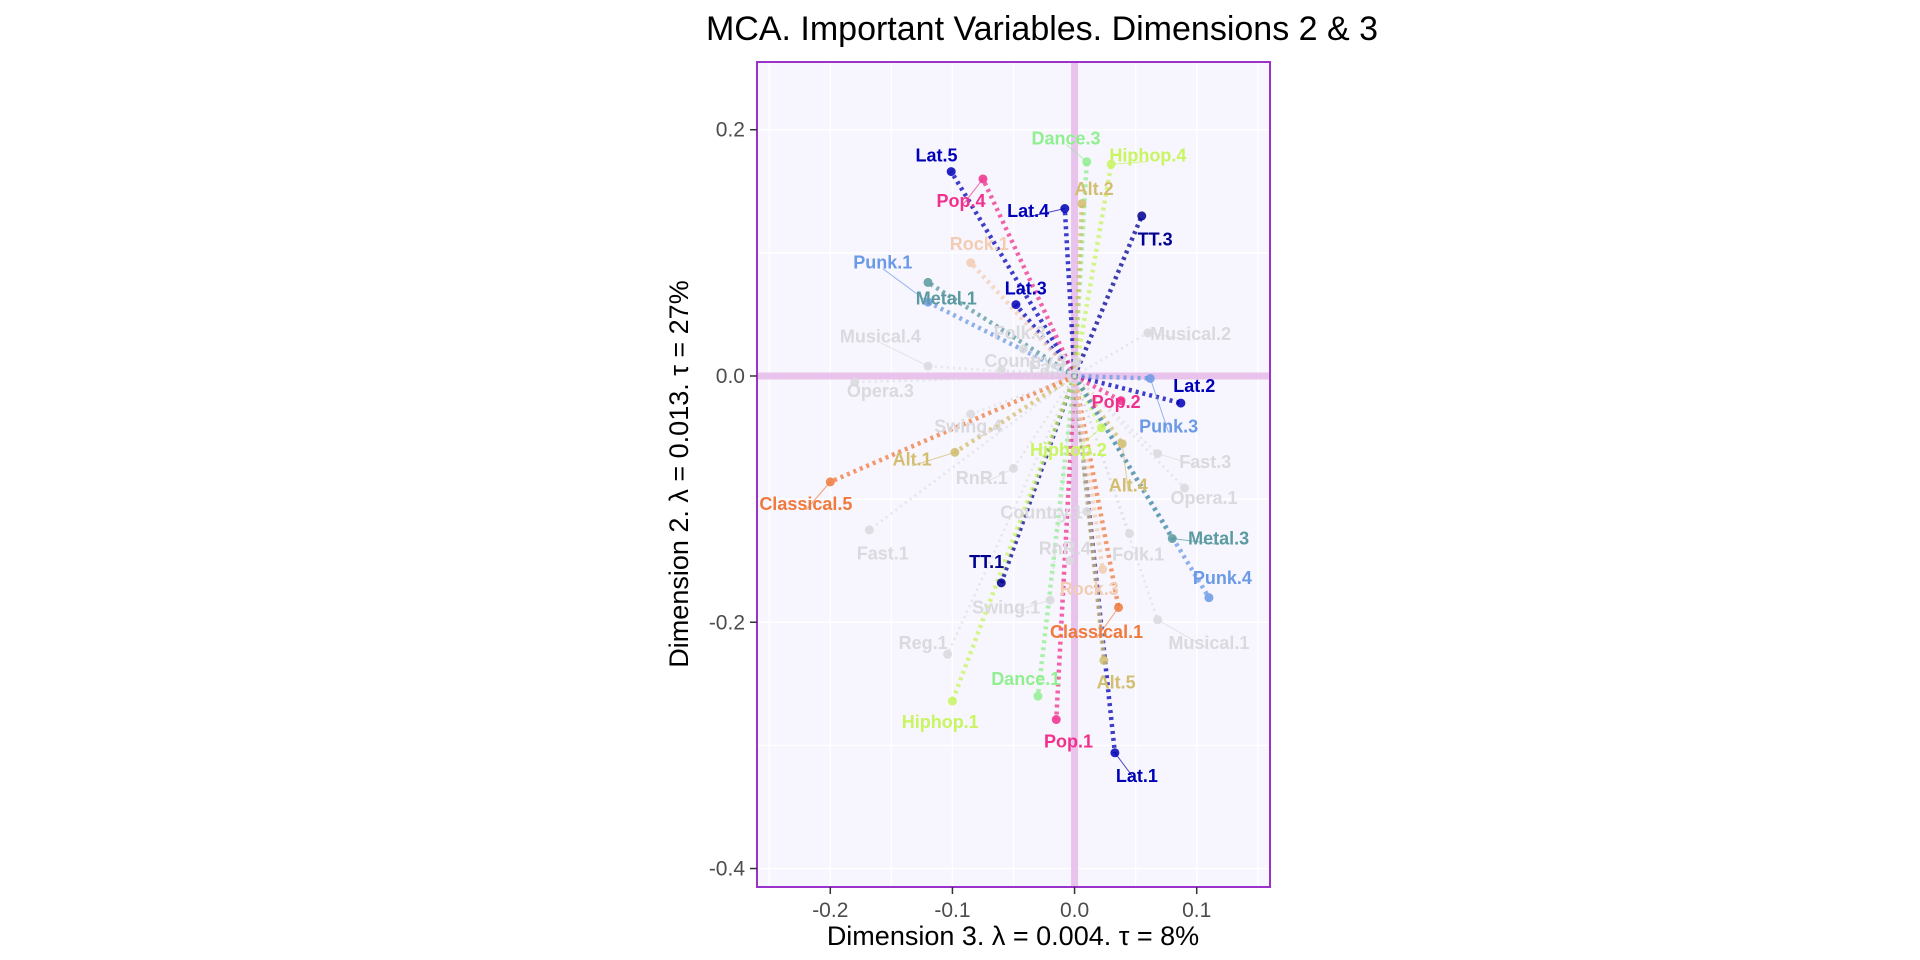  I want to click on label-tt-3: TT.3, so click(1155, 239).